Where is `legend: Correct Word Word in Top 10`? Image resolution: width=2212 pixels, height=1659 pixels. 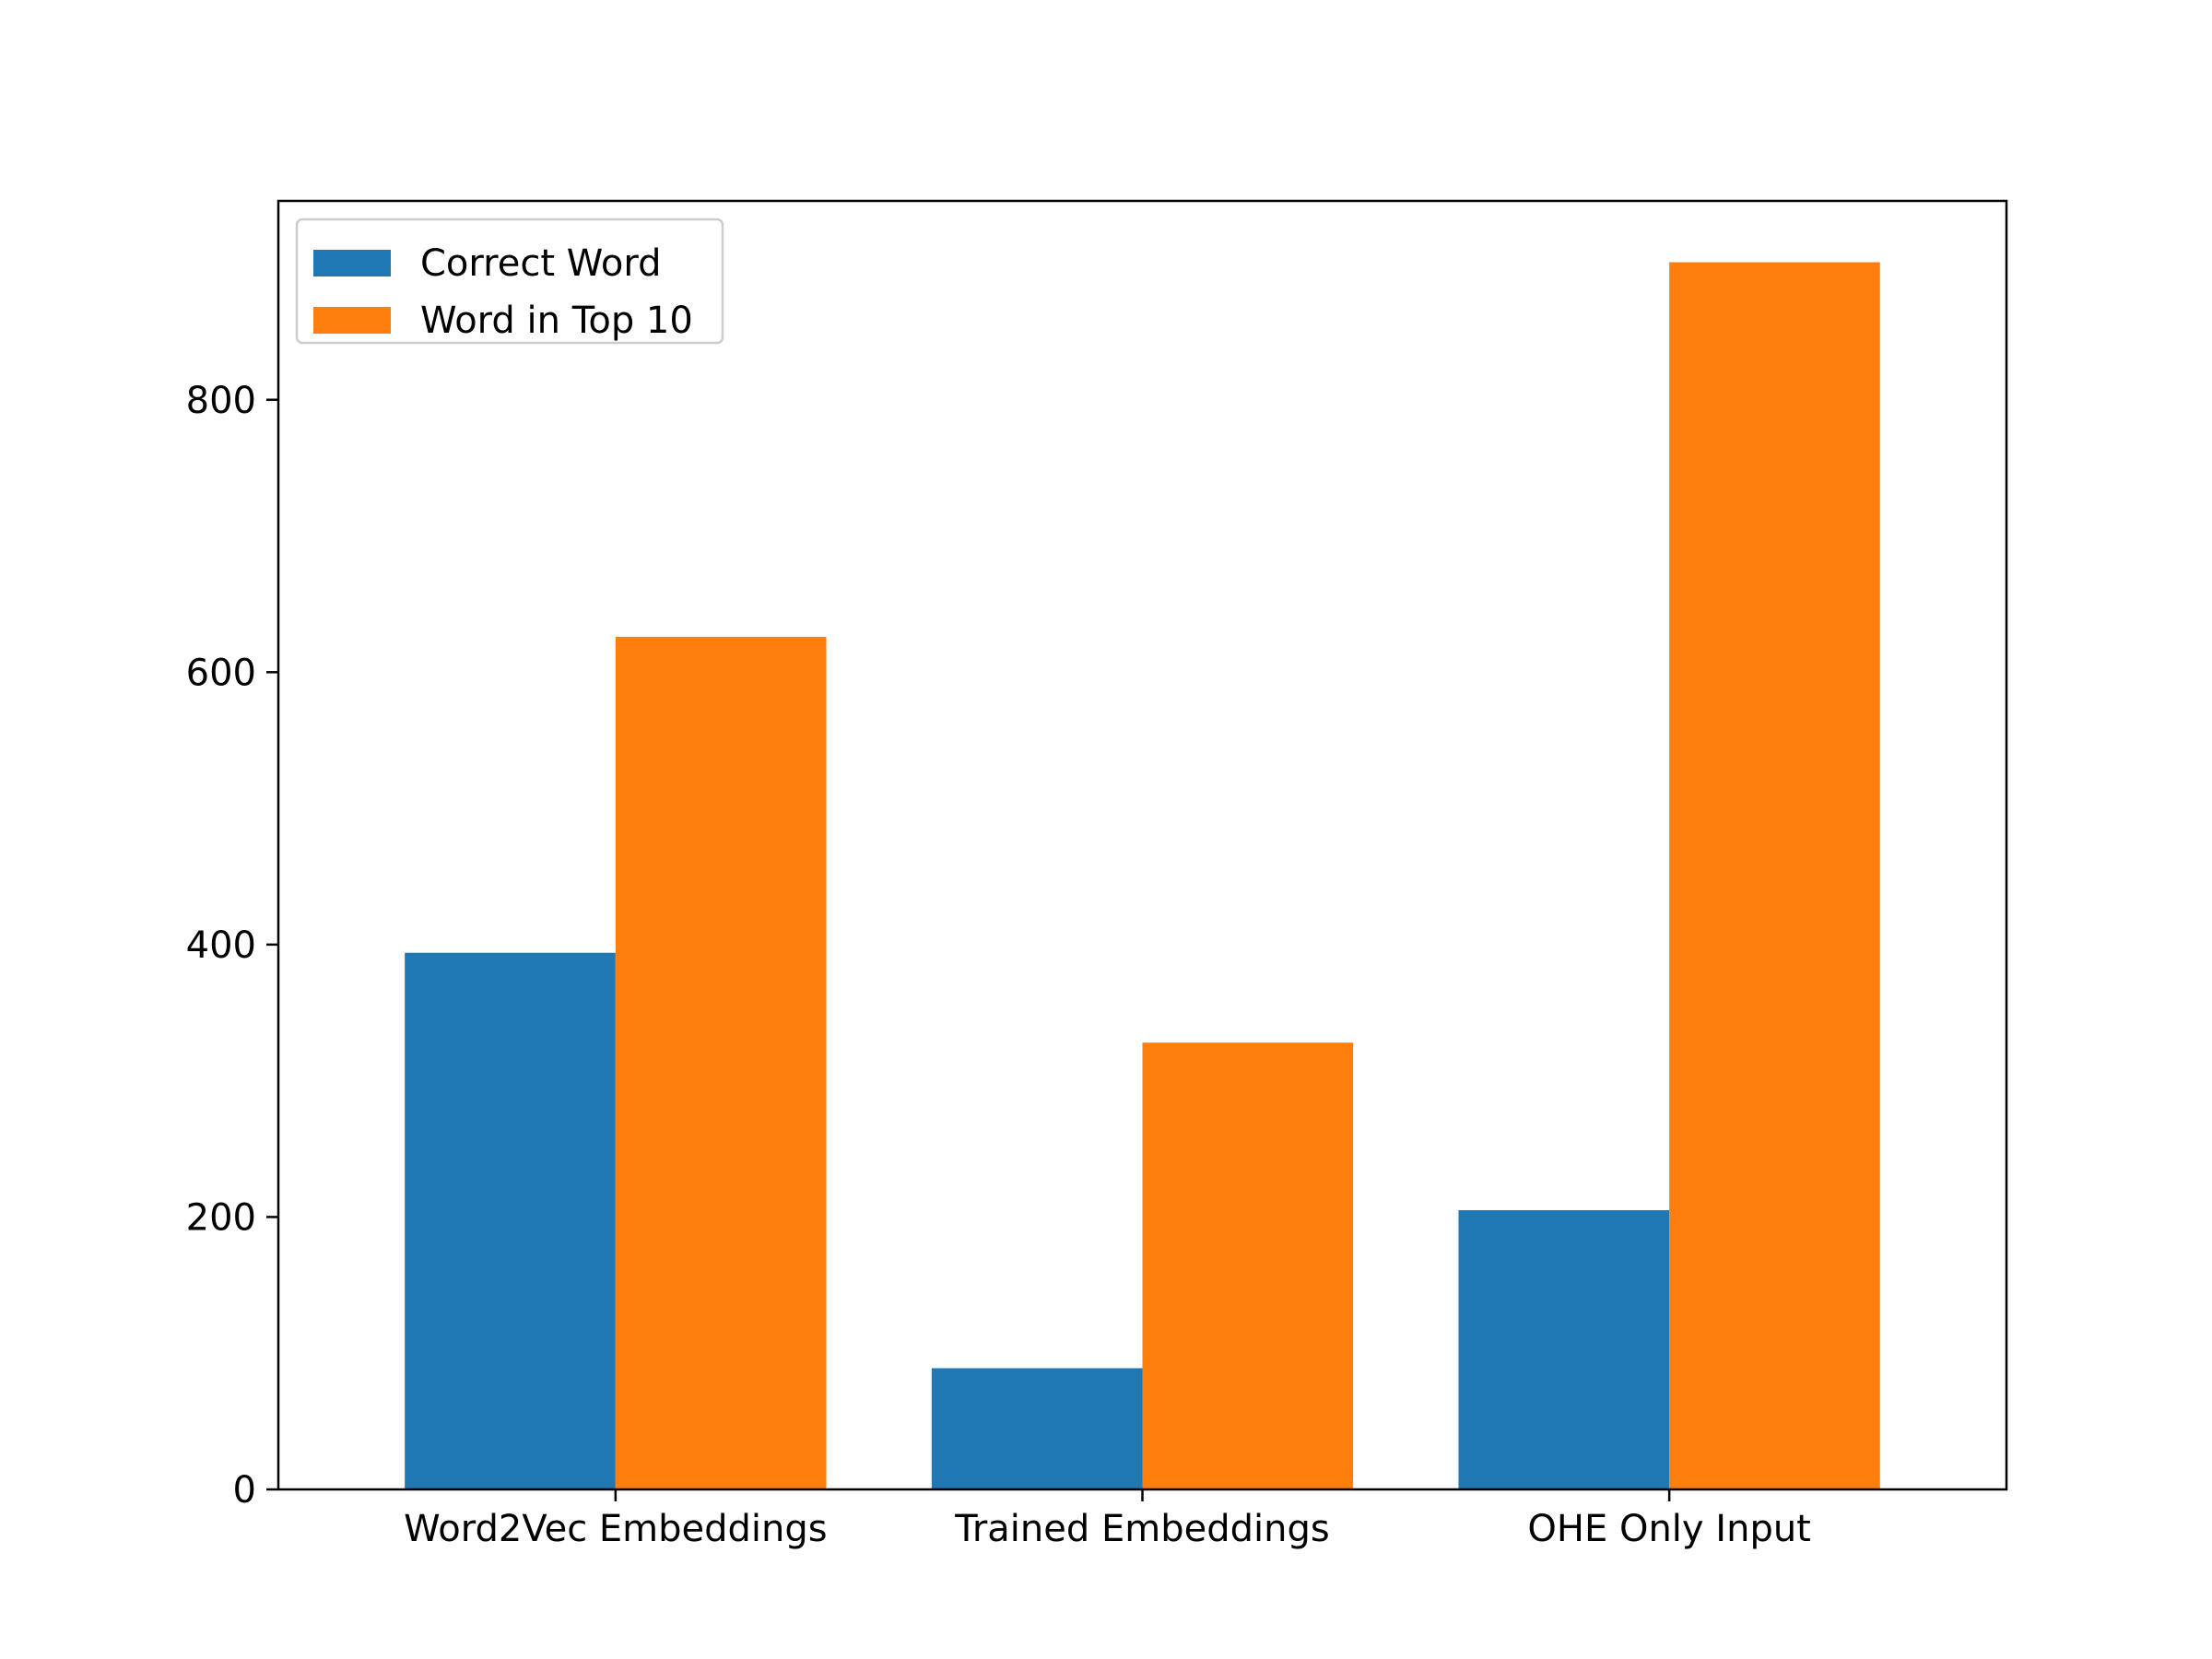 legend: Correct Word Word in Top 10 is located at coordinates (509, 281).